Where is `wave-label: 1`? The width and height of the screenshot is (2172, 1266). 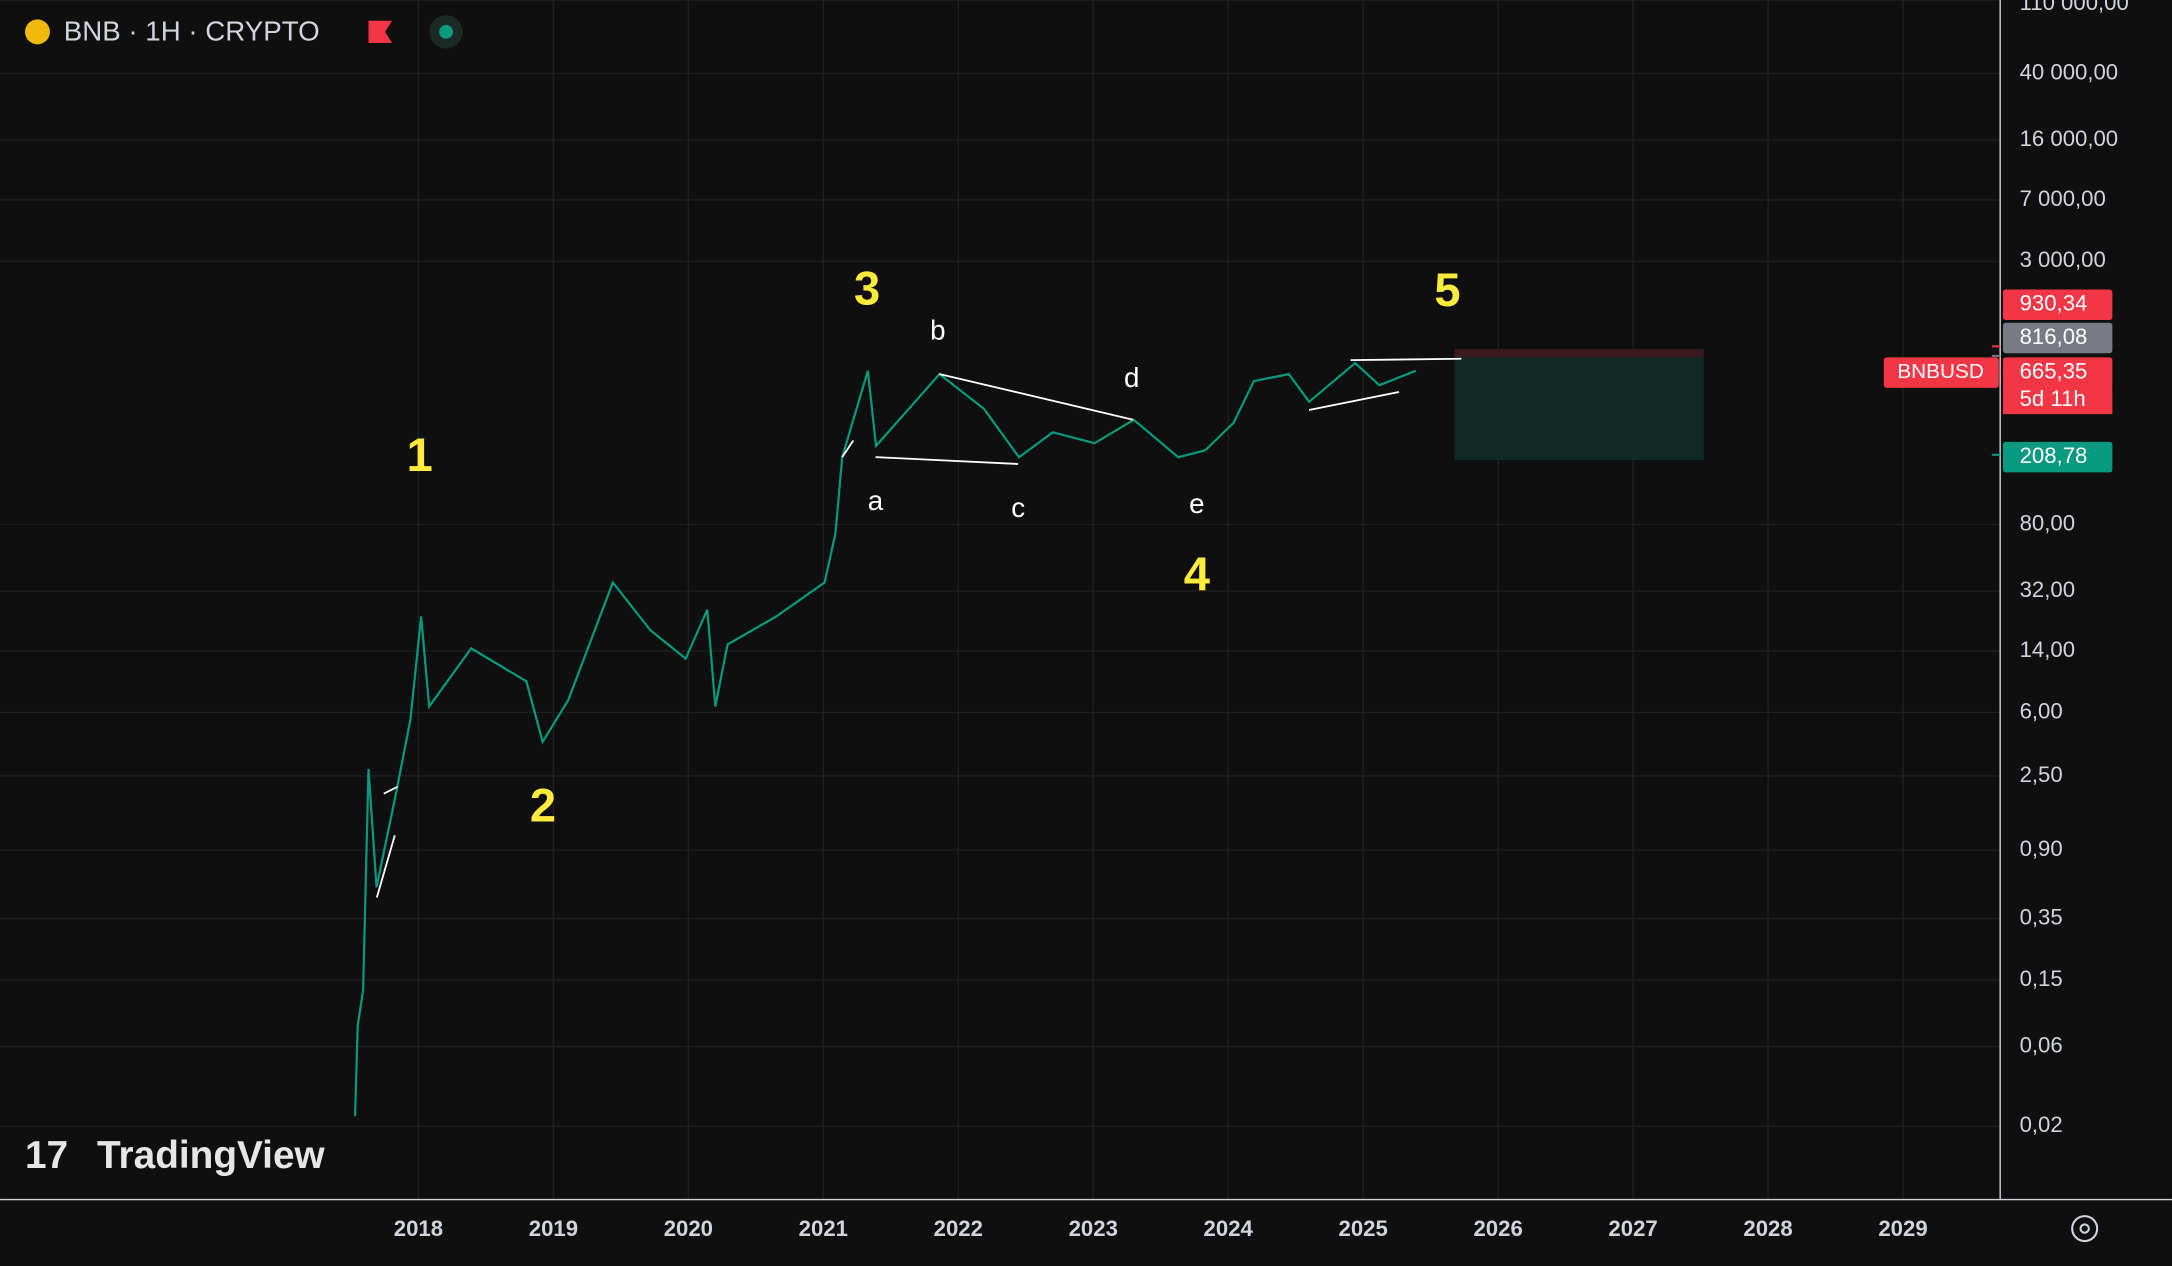
wave-label: 1 is located at coordinates (420, 454).